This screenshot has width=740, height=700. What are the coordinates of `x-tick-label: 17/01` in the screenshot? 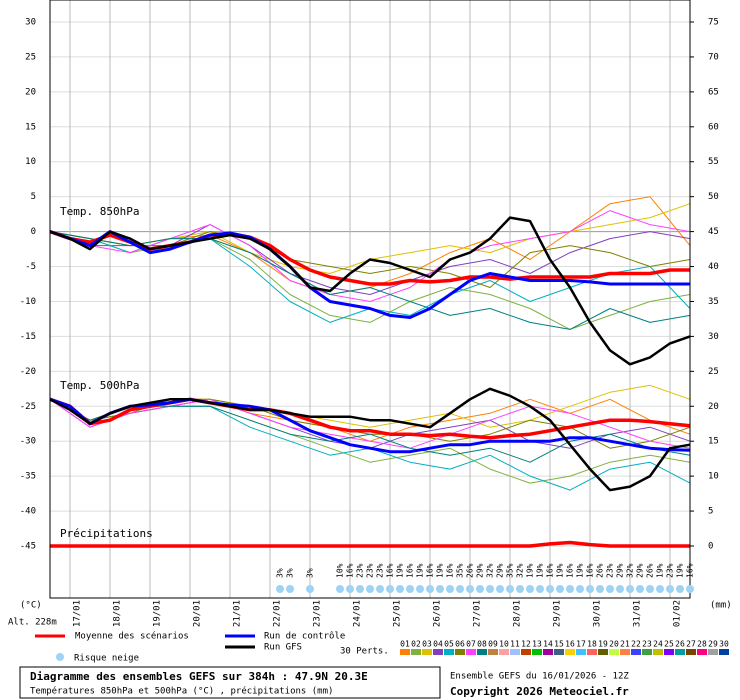 It's located at (78, 613).